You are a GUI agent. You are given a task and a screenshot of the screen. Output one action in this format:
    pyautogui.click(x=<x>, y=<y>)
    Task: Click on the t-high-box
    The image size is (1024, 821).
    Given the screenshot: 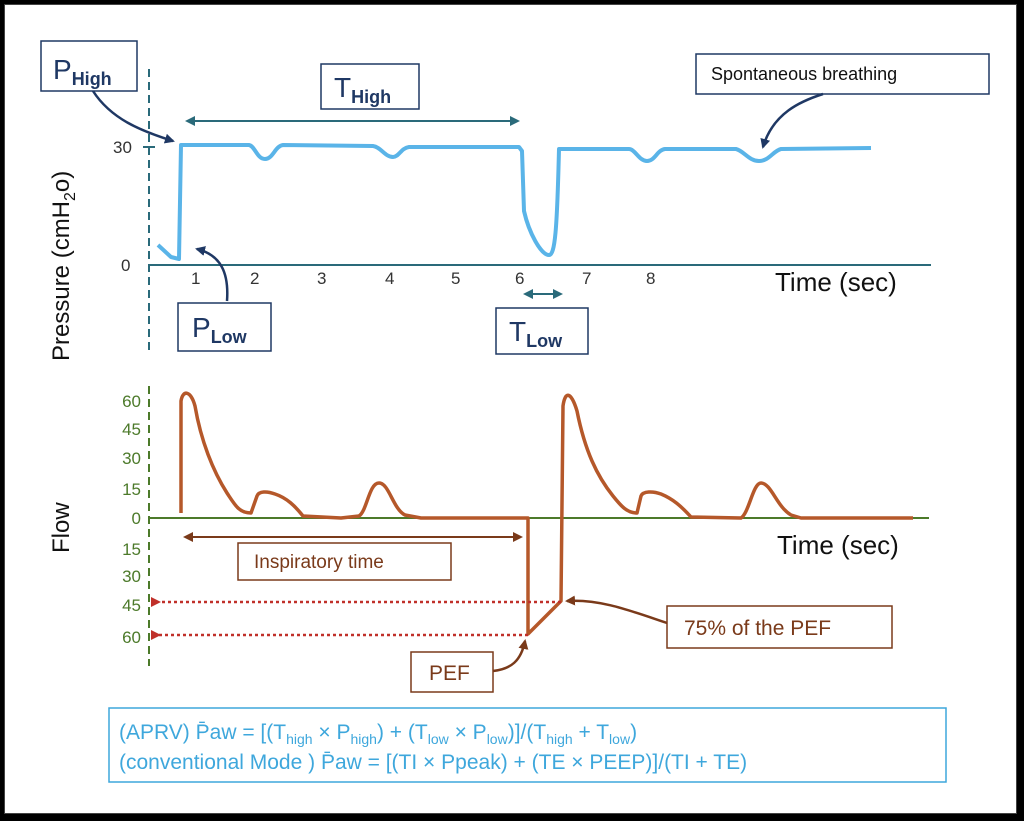 What is the action you would take?
    pyautogui.click(x=370, y=86)
    